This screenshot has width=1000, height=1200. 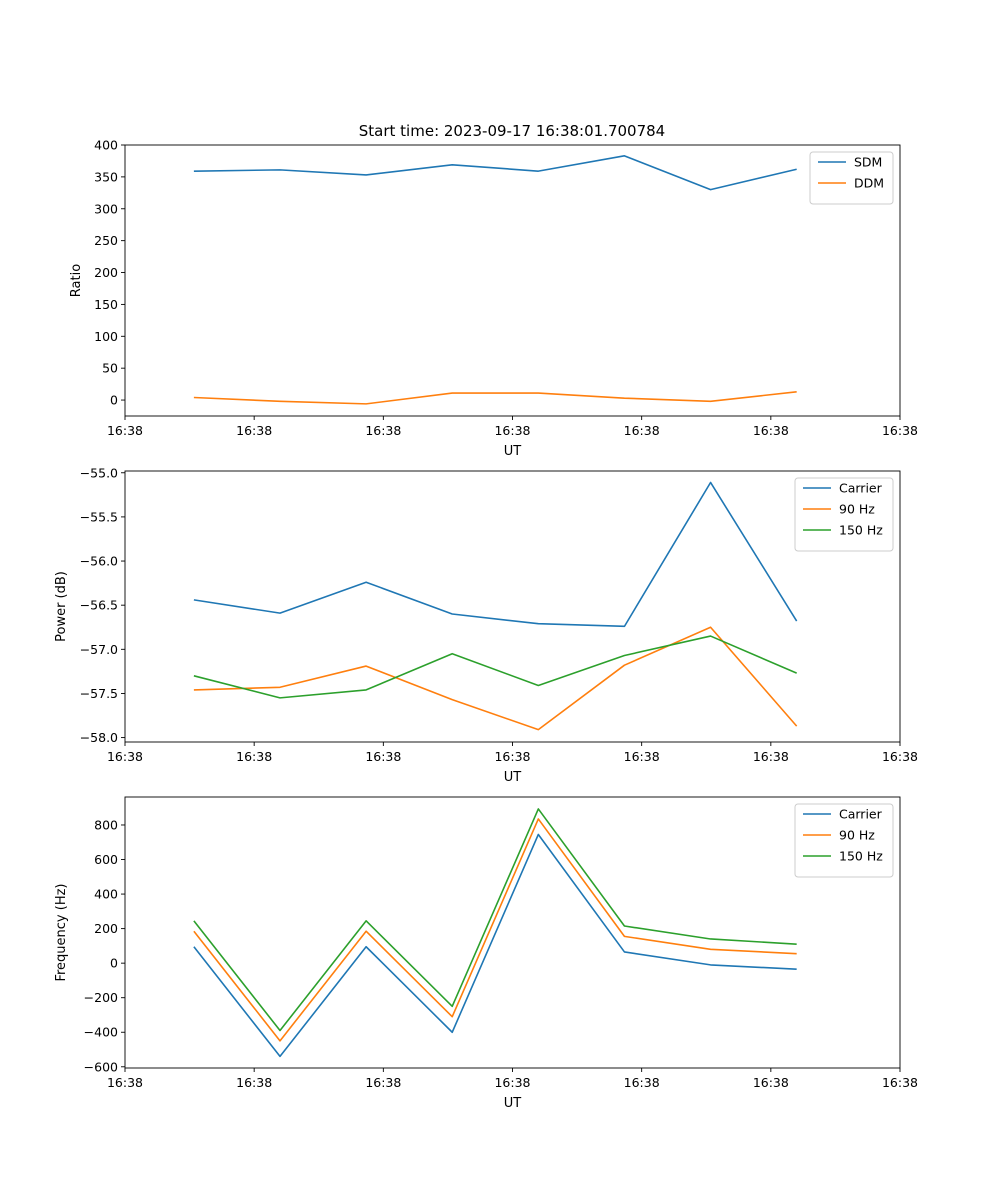 What do you see at coordinates (99, 516) in the screenshot?
I see `y-tick-label: −55.5` at bounding box center [99, 516].